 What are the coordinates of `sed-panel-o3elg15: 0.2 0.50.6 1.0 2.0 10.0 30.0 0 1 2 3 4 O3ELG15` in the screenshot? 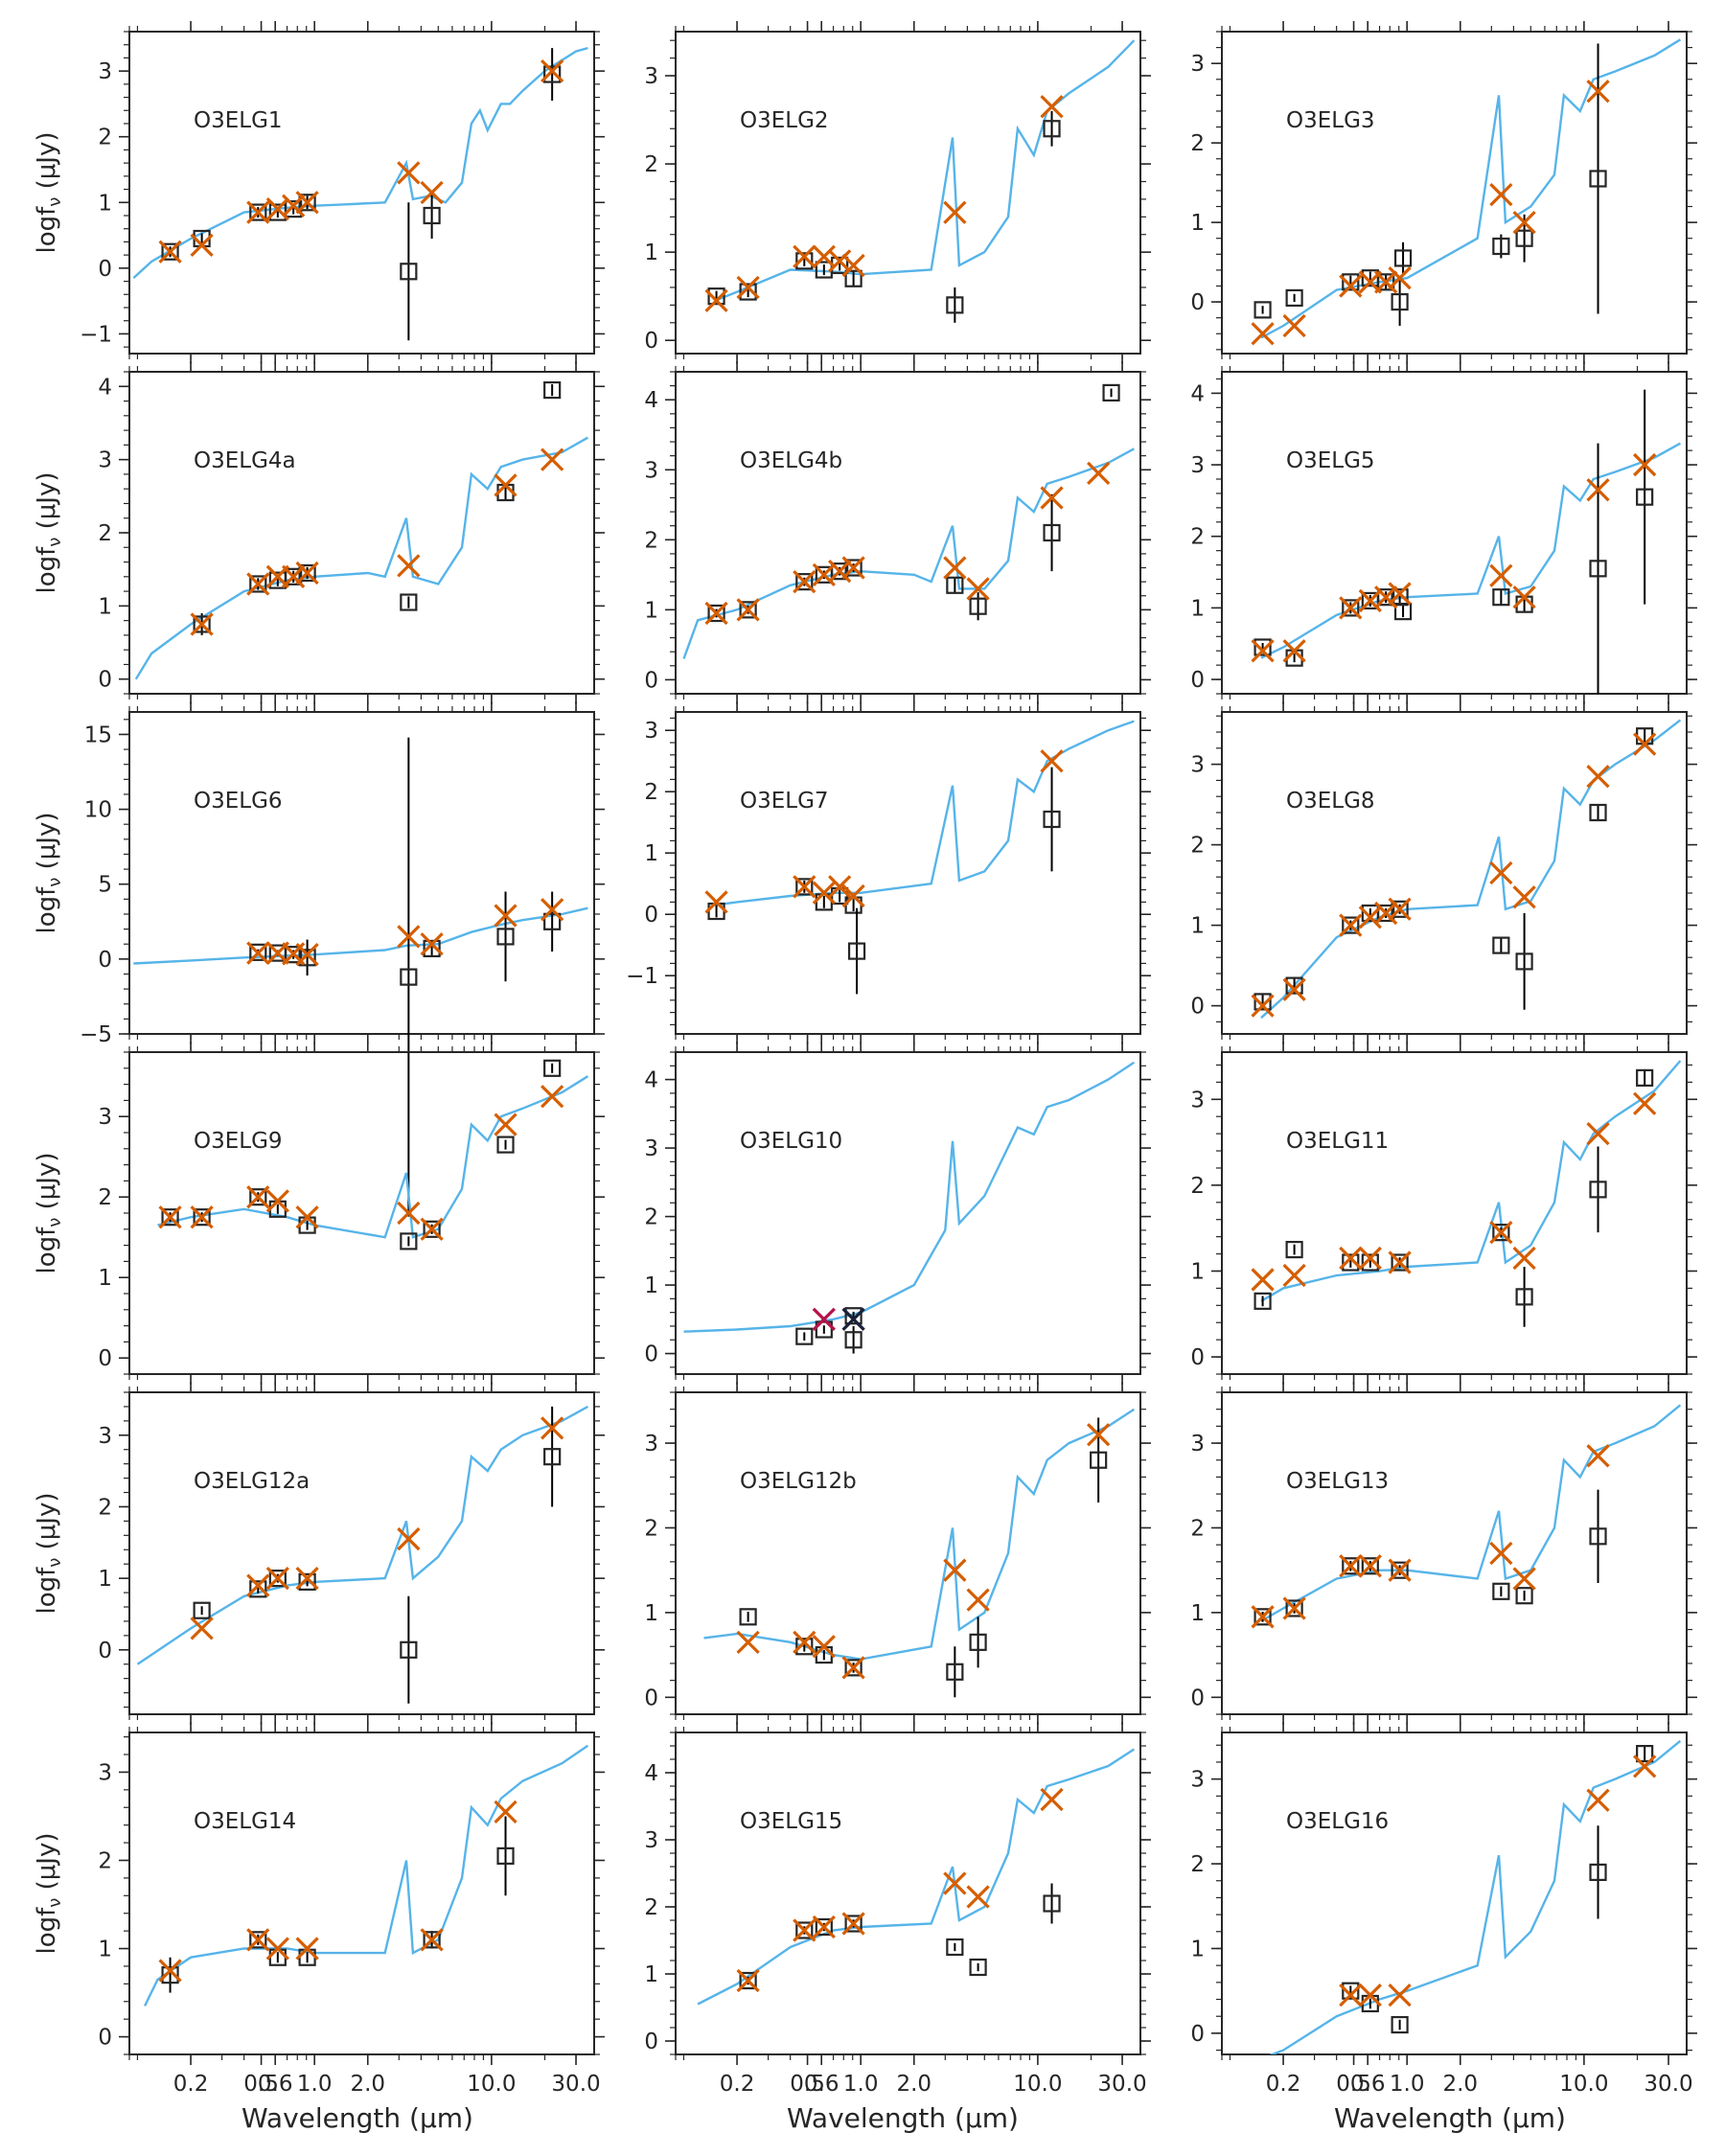 It's located at (897, 1909).